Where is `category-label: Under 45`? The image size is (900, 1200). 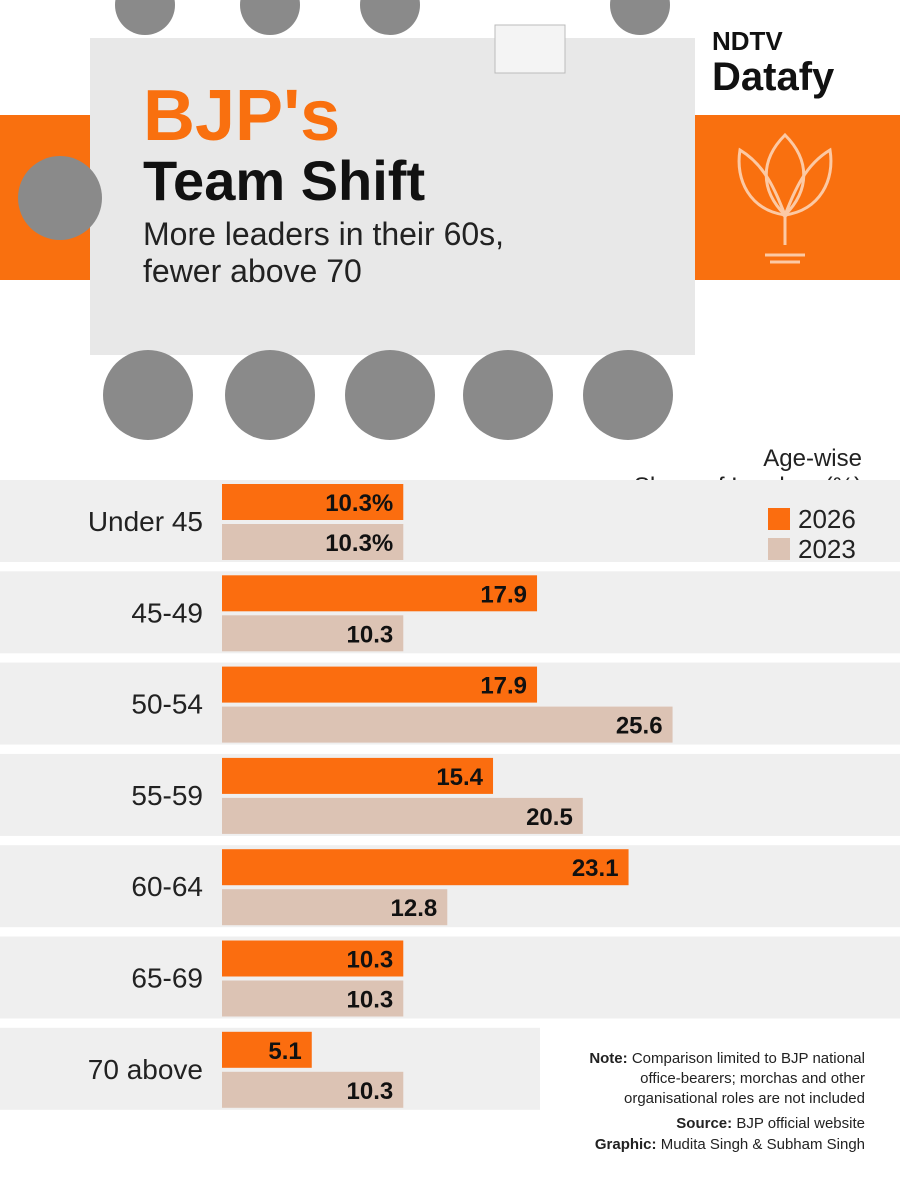 category-label: Under 45 is located at coordinates (145, 521).